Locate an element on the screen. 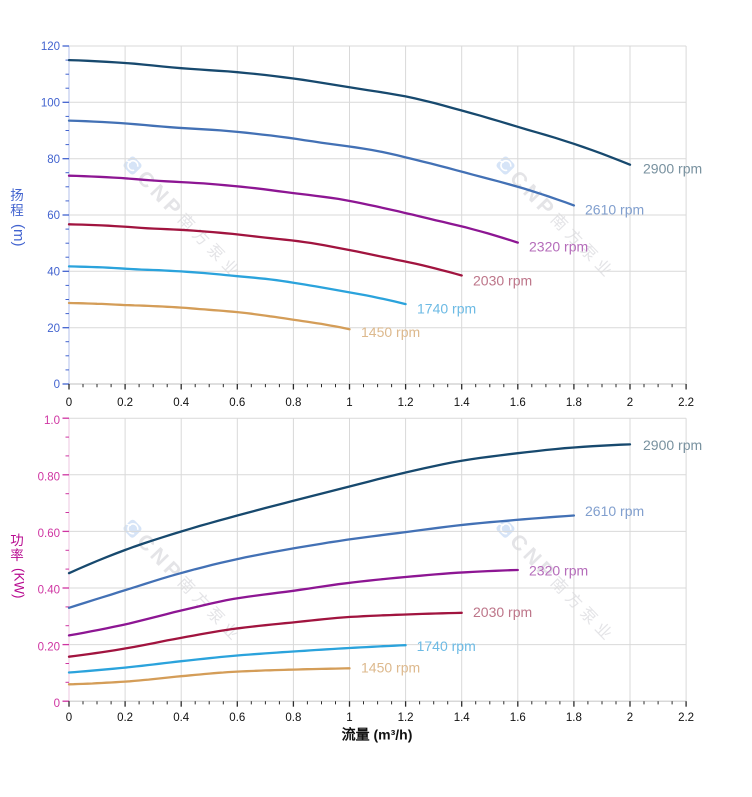 The image size is (752, 797). svg-text: 扬 is located at coordinates (17, 195).